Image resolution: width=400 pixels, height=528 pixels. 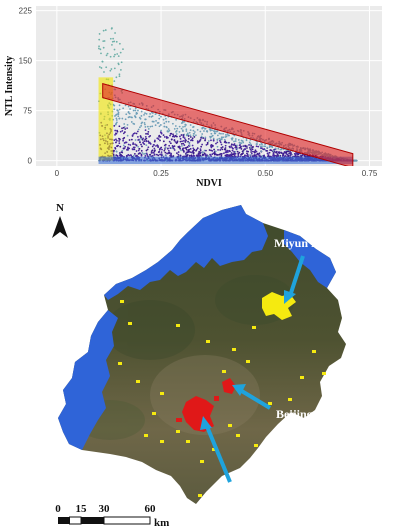 I want to click on x-axis-title: NDVI, so click(x=209, y=183).